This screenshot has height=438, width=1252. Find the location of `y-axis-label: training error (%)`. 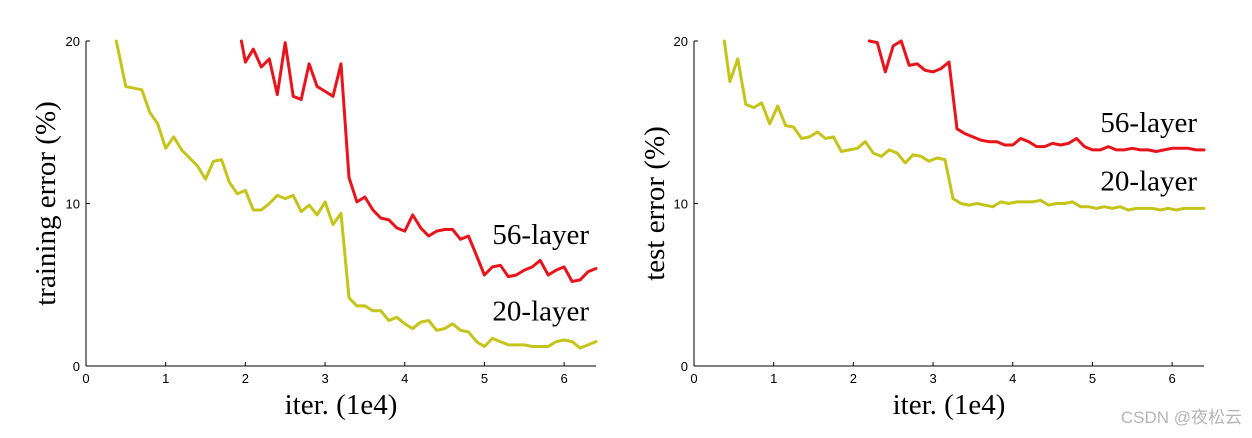

y-axis-label: training error (%) is located at coordinates (46, 203).